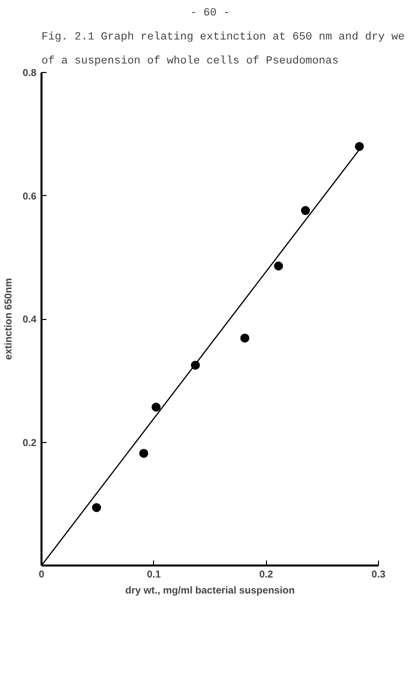 The width and height of the screenshot is (408, 685). I want to click on y-tick-label: 0.2, so click(29, 443).